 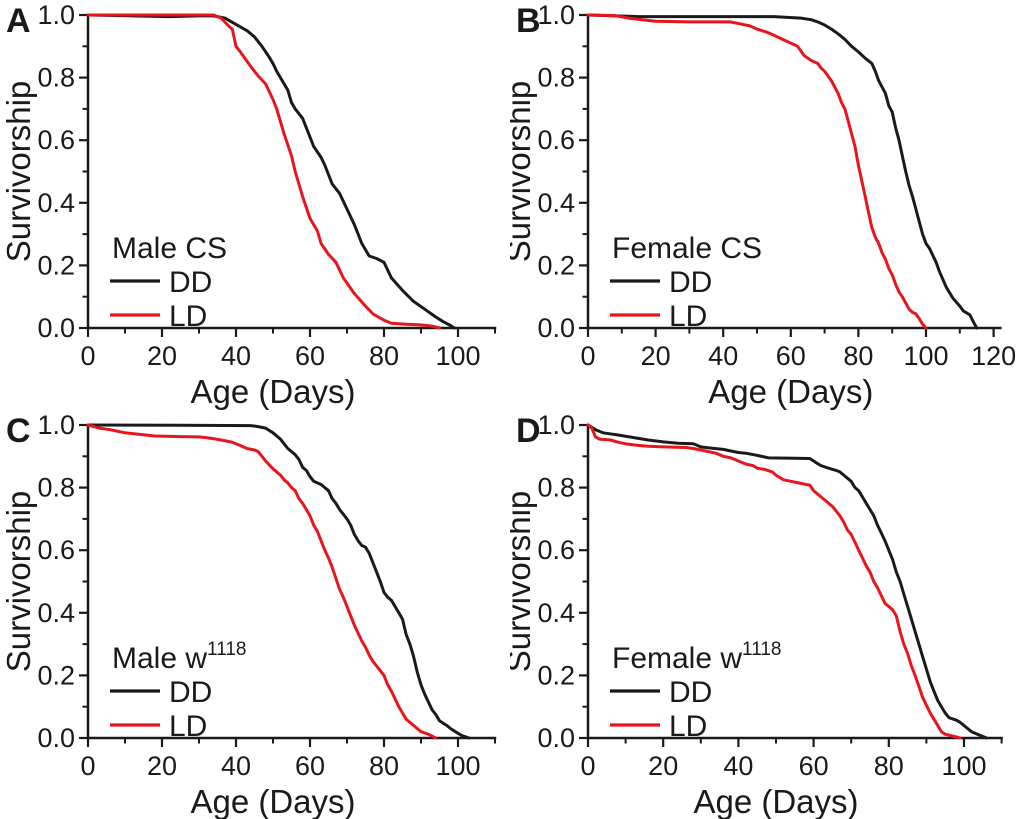 What do you see at coordinates (18, 21) in the screenshot?
I see `panel-a-letter: A` at bounding box center [18, 21].